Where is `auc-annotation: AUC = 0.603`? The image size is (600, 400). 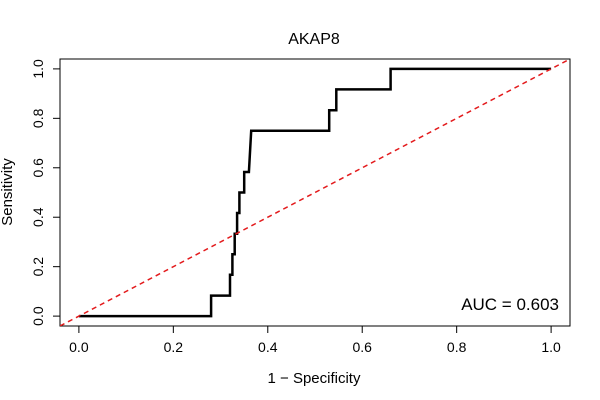 auc-annotation: AUC = 0.603 is located at coordinates (510, 304).